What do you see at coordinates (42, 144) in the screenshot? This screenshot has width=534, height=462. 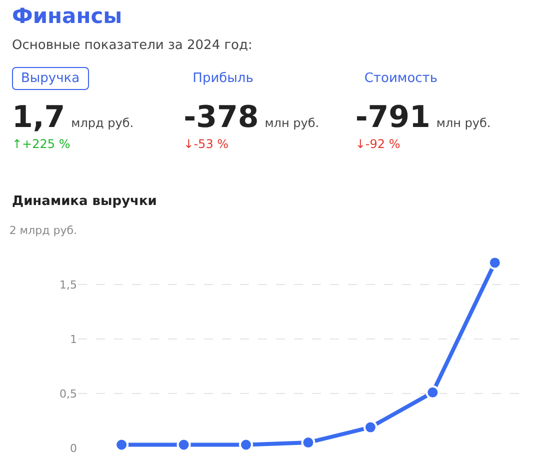 I see `text: ↑+225 %` at bounding box center [42, 144].